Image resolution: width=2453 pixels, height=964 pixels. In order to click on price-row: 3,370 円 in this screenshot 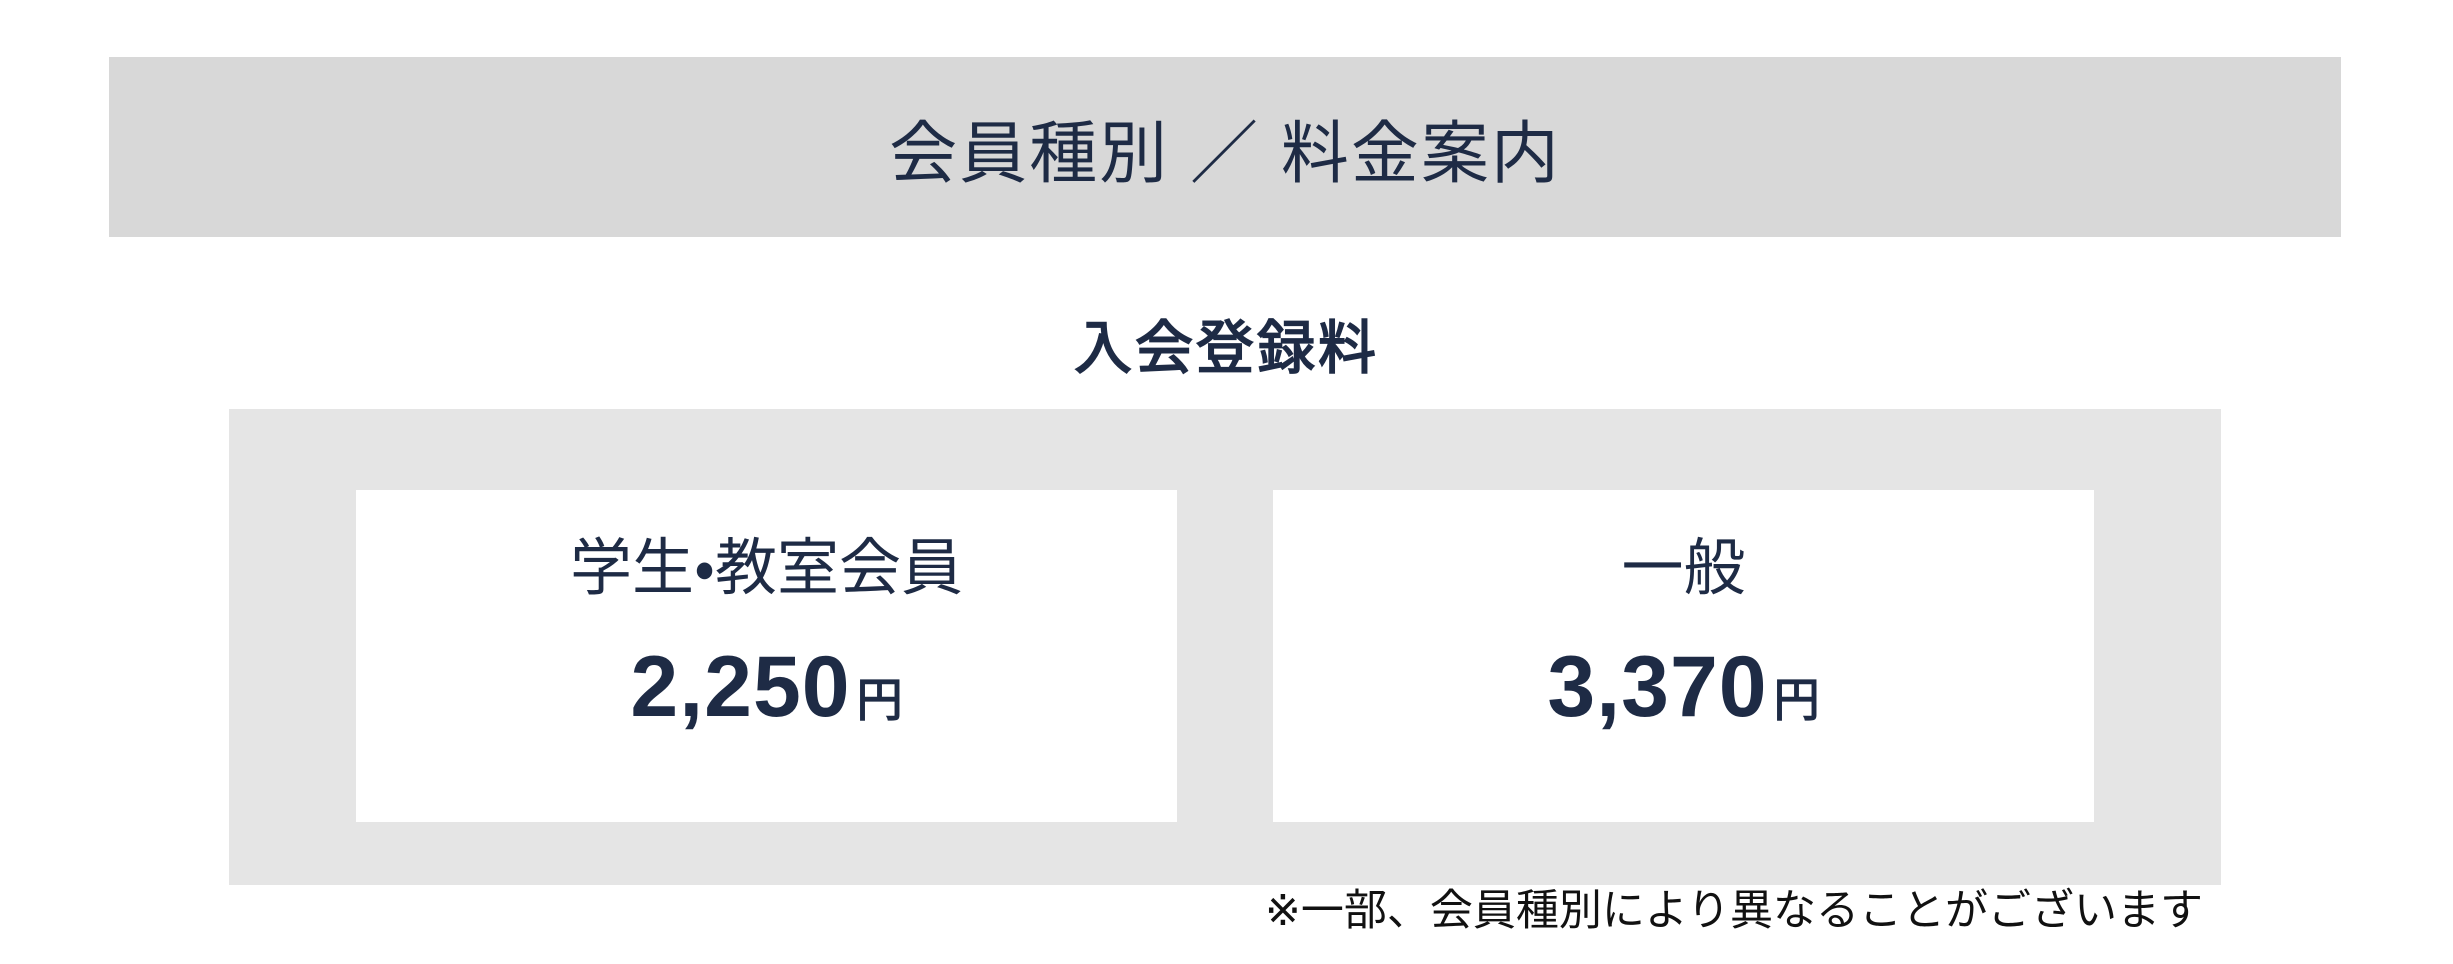, I will do `click(1683, 687)`.